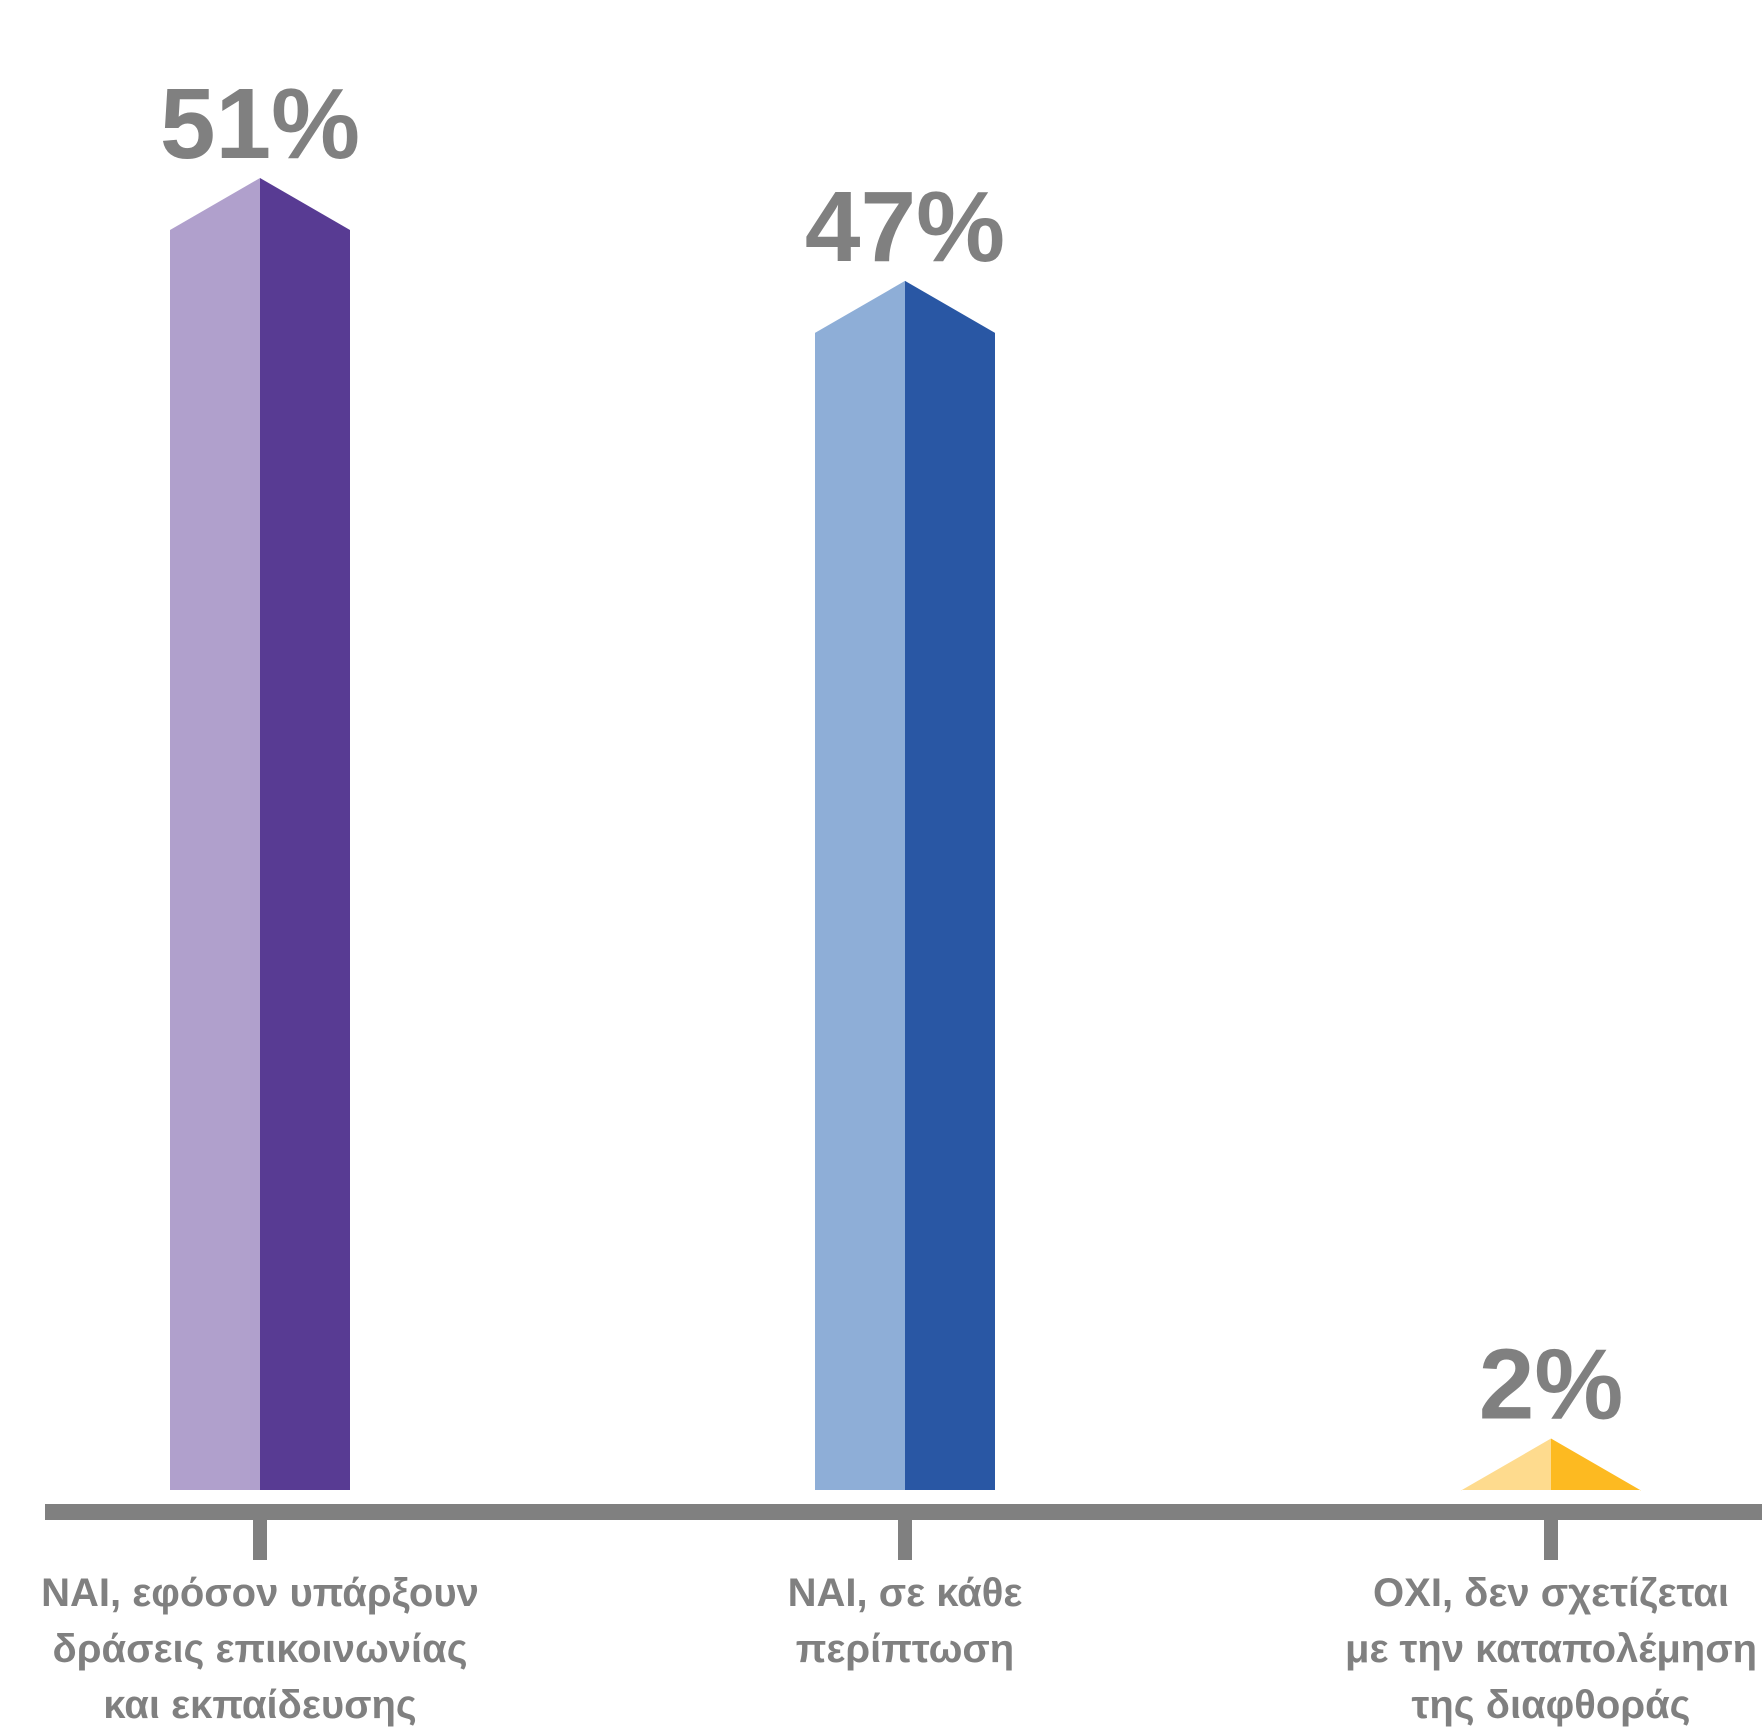 Image resolution: width=1762 pixels, height=1729 pixels. What do you see at coordinates (905, 1649) in the screenshot?
I see `category-label-2-line-2: περίπτωση` at bounding box center [905, 1649].